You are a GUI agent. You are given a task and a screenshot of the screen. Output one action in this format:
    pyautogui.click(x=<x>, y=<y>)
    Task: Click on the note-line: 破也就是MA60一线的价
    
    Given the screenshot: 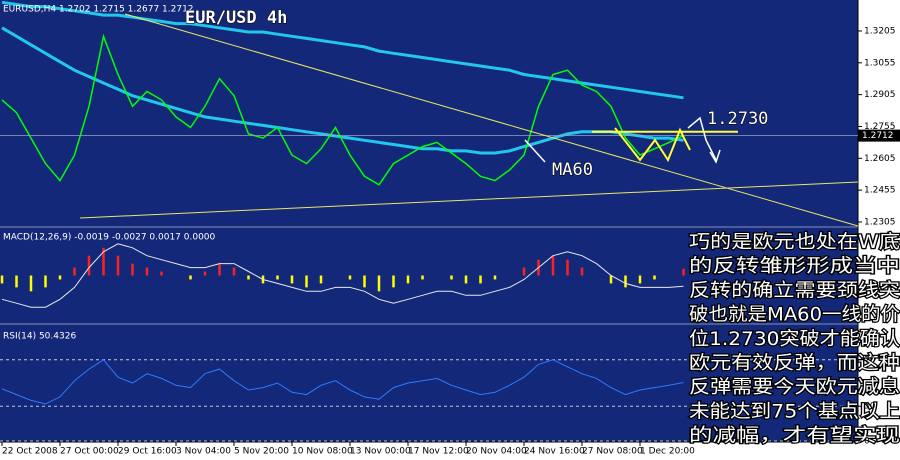 What is the action you would take?
    pyautogui.click(x=794, y=315)
    